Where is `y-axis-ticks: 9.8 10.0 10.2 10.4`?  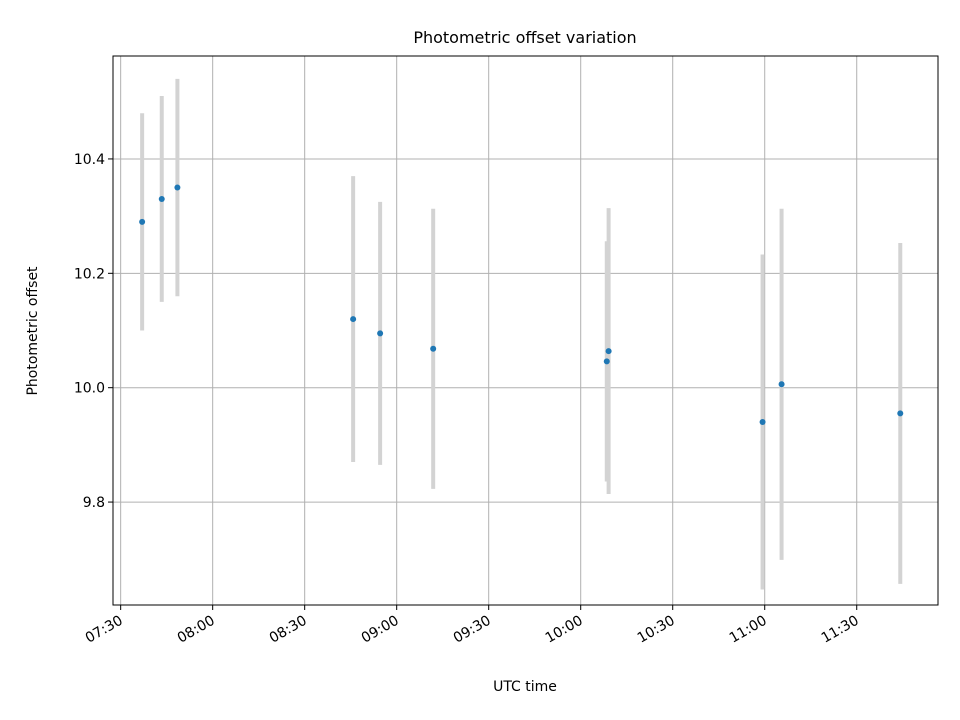
y-axis-ticks: 9.8 10.0 10.2 10.4 is located at coordinates (93, 331).